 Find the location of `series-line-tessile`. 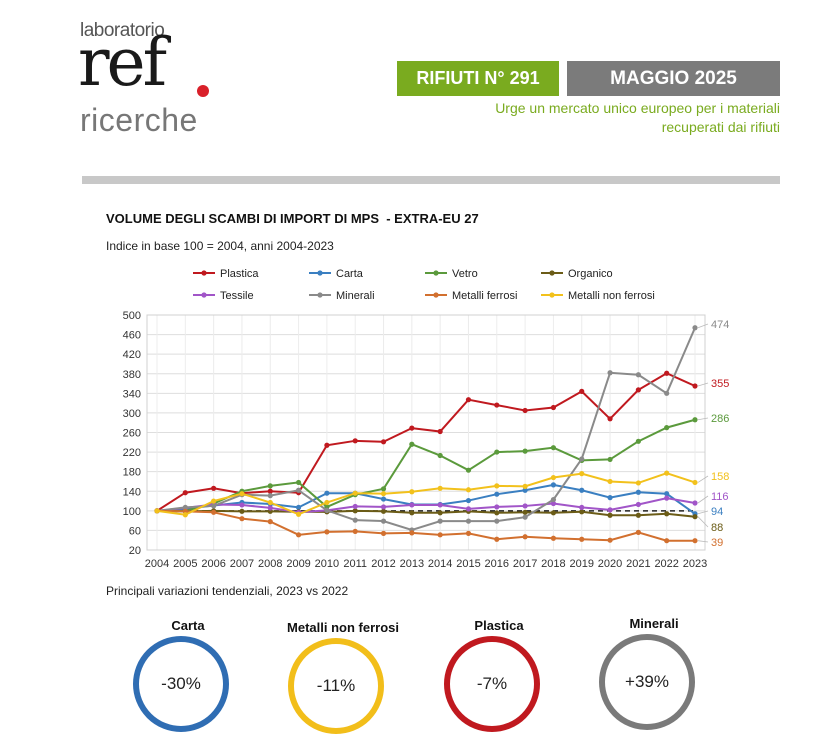

series-line-tessile is located at coordinates (426, 505).